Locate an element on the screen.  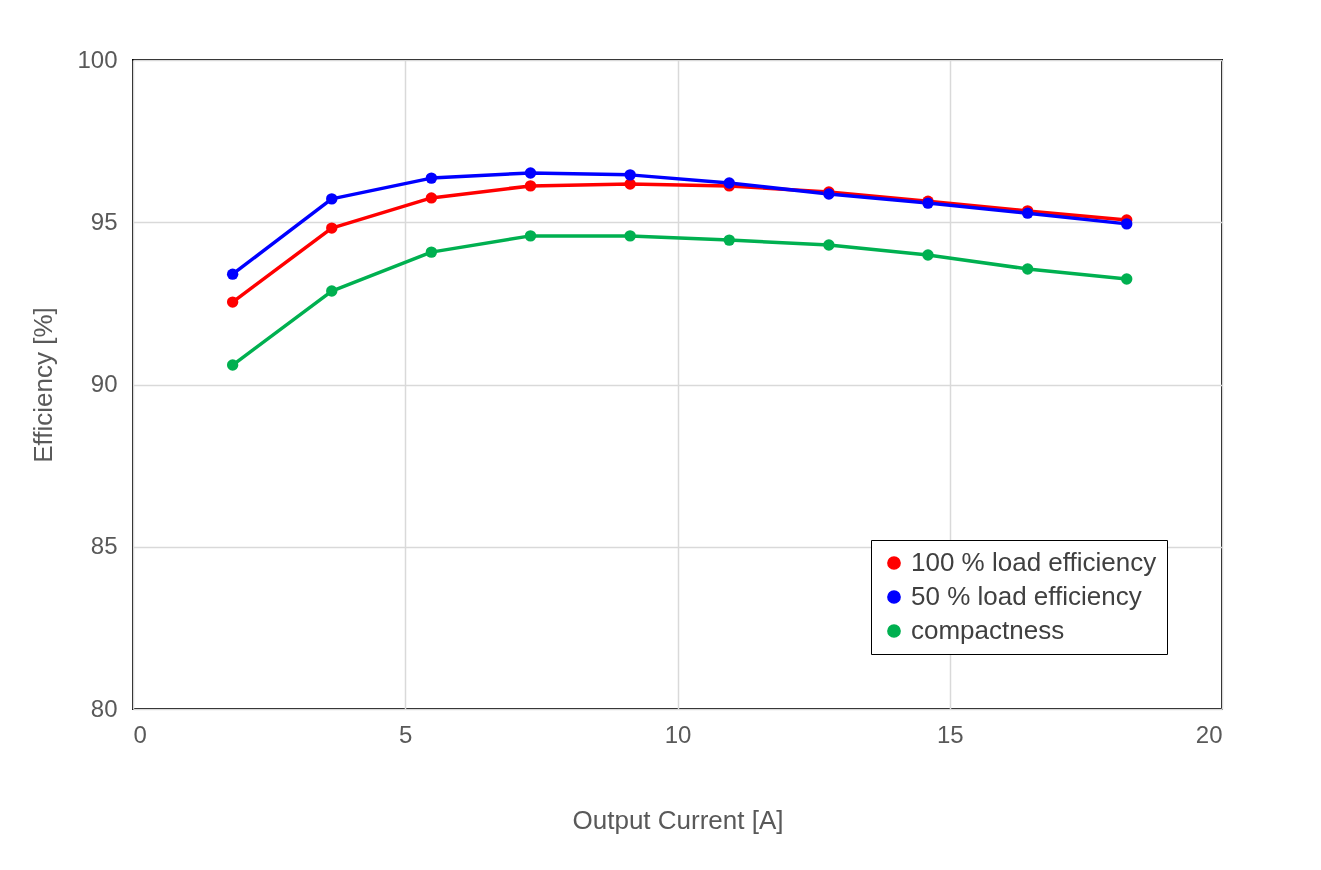
x-tick-label: 20 is located at coordinates (1209, 734).